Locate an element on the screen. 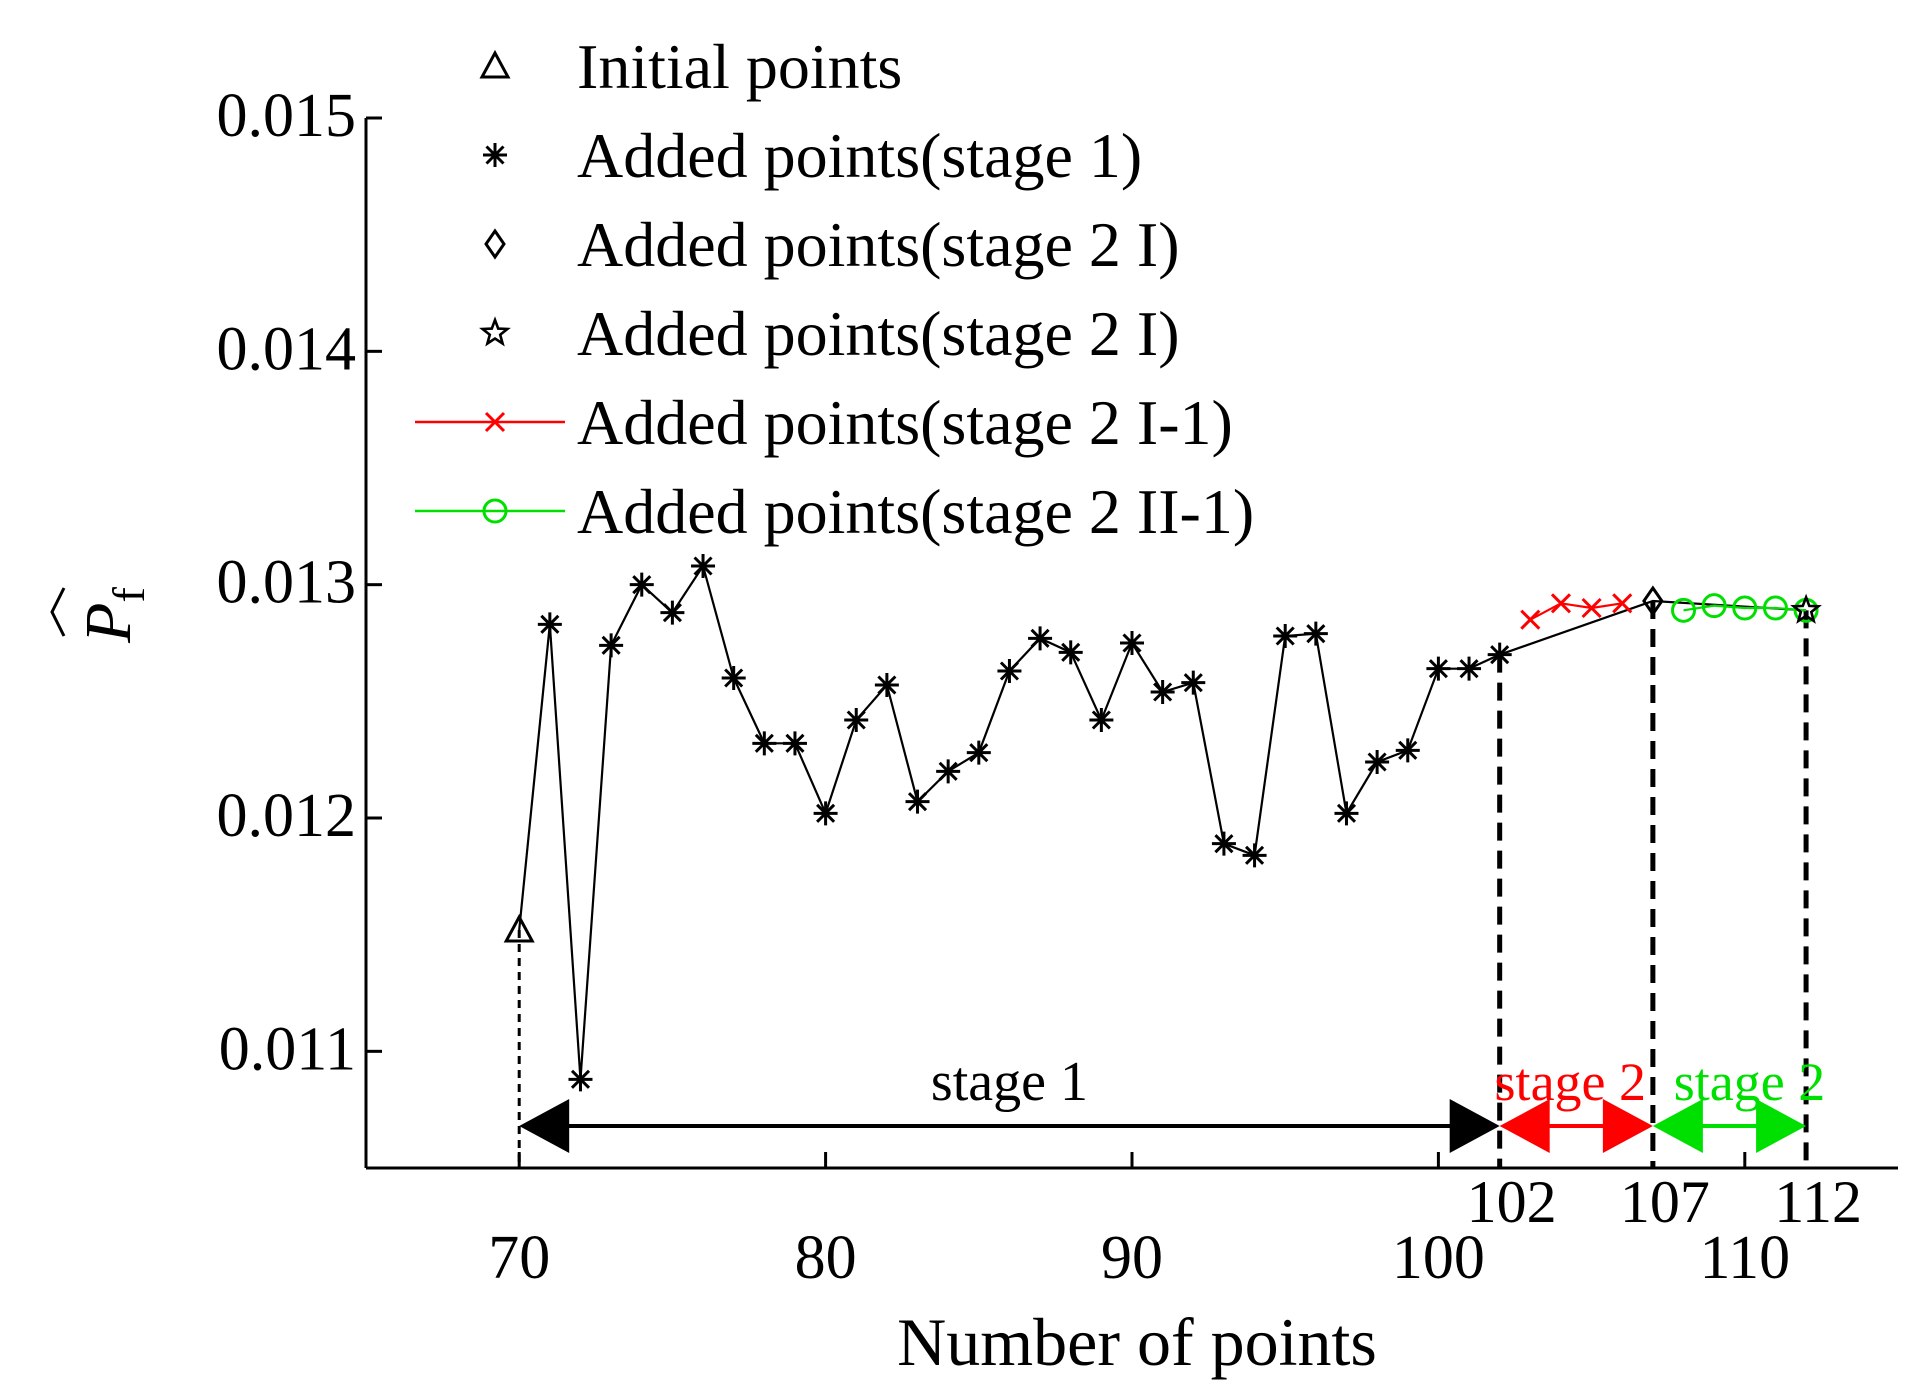 This screenshot has height=1395, width=1910. legend-marker-asterisk is located at coordinates (495, 155).